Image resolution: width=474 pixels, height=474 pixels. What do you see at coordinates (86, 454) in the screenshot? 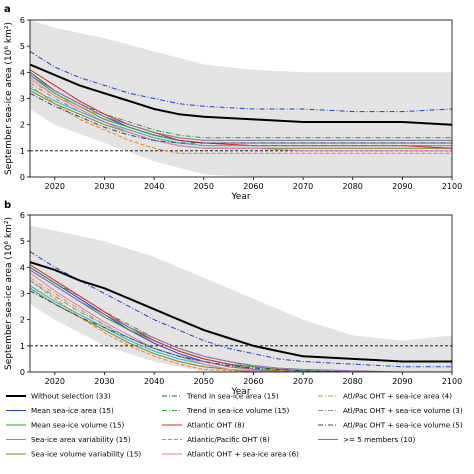
I see `legend-label: Sea-ice volume variability (15)` at bounding box center [86, 454].